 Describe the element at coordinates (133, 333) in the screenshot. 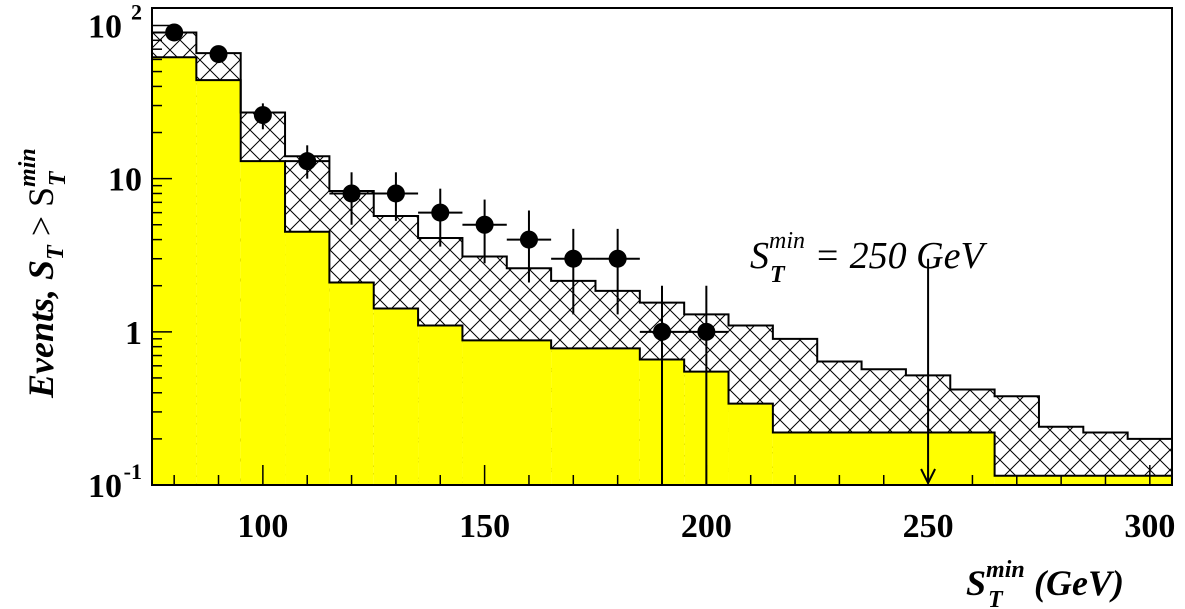

I see `y-tick-label: 1` at that location.